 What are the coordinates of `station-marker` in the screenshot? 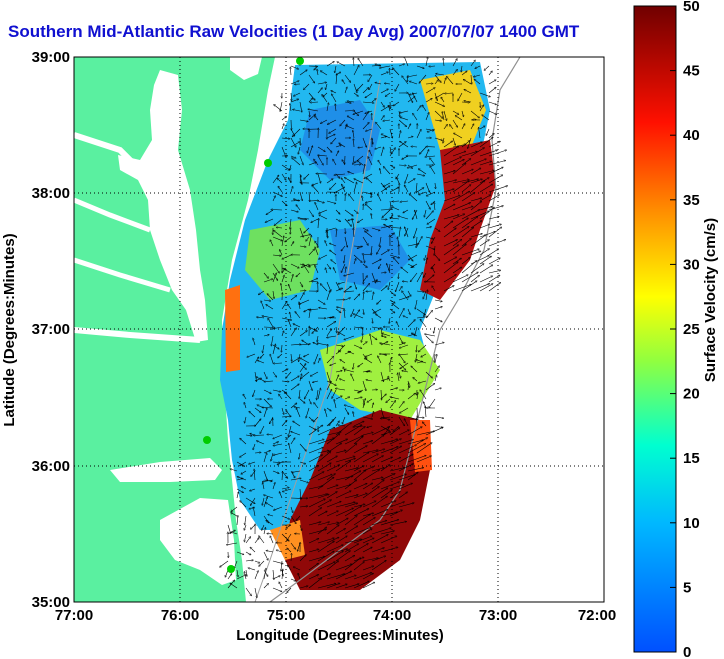 It's located at (300, 61).